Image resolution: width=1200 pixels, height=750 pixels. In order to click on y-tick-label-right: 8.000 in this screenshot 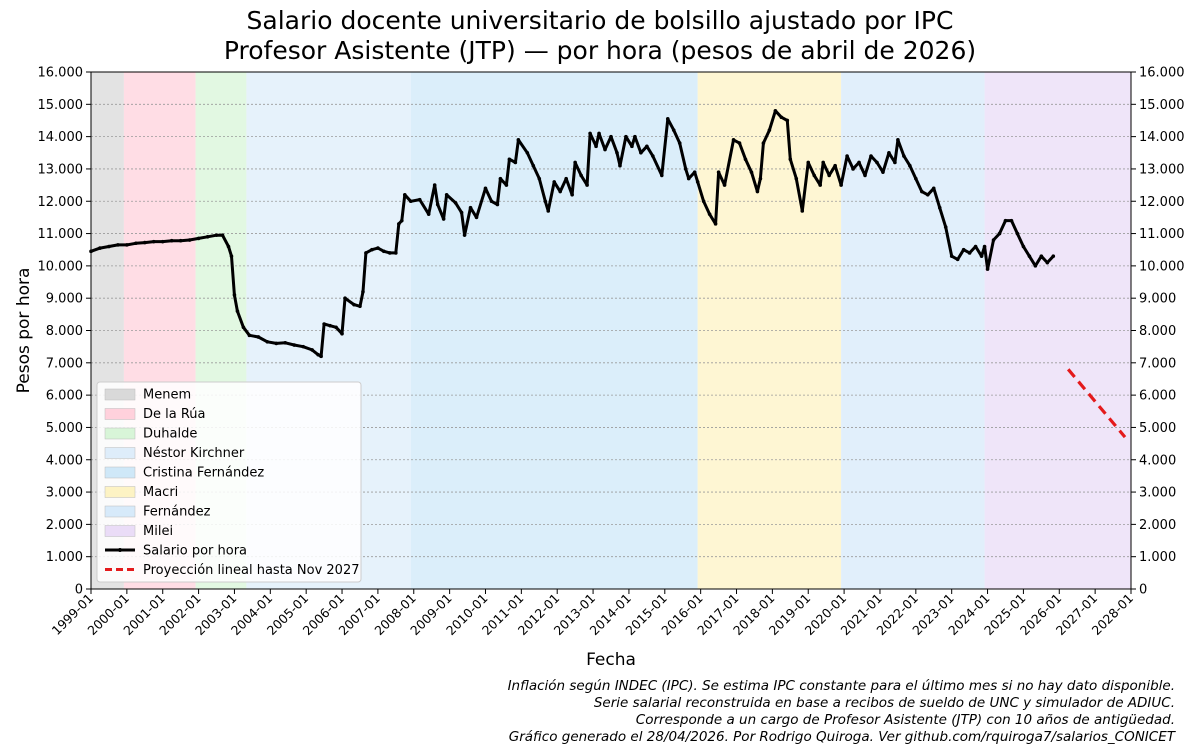, I will do `click(1157, 331)`.